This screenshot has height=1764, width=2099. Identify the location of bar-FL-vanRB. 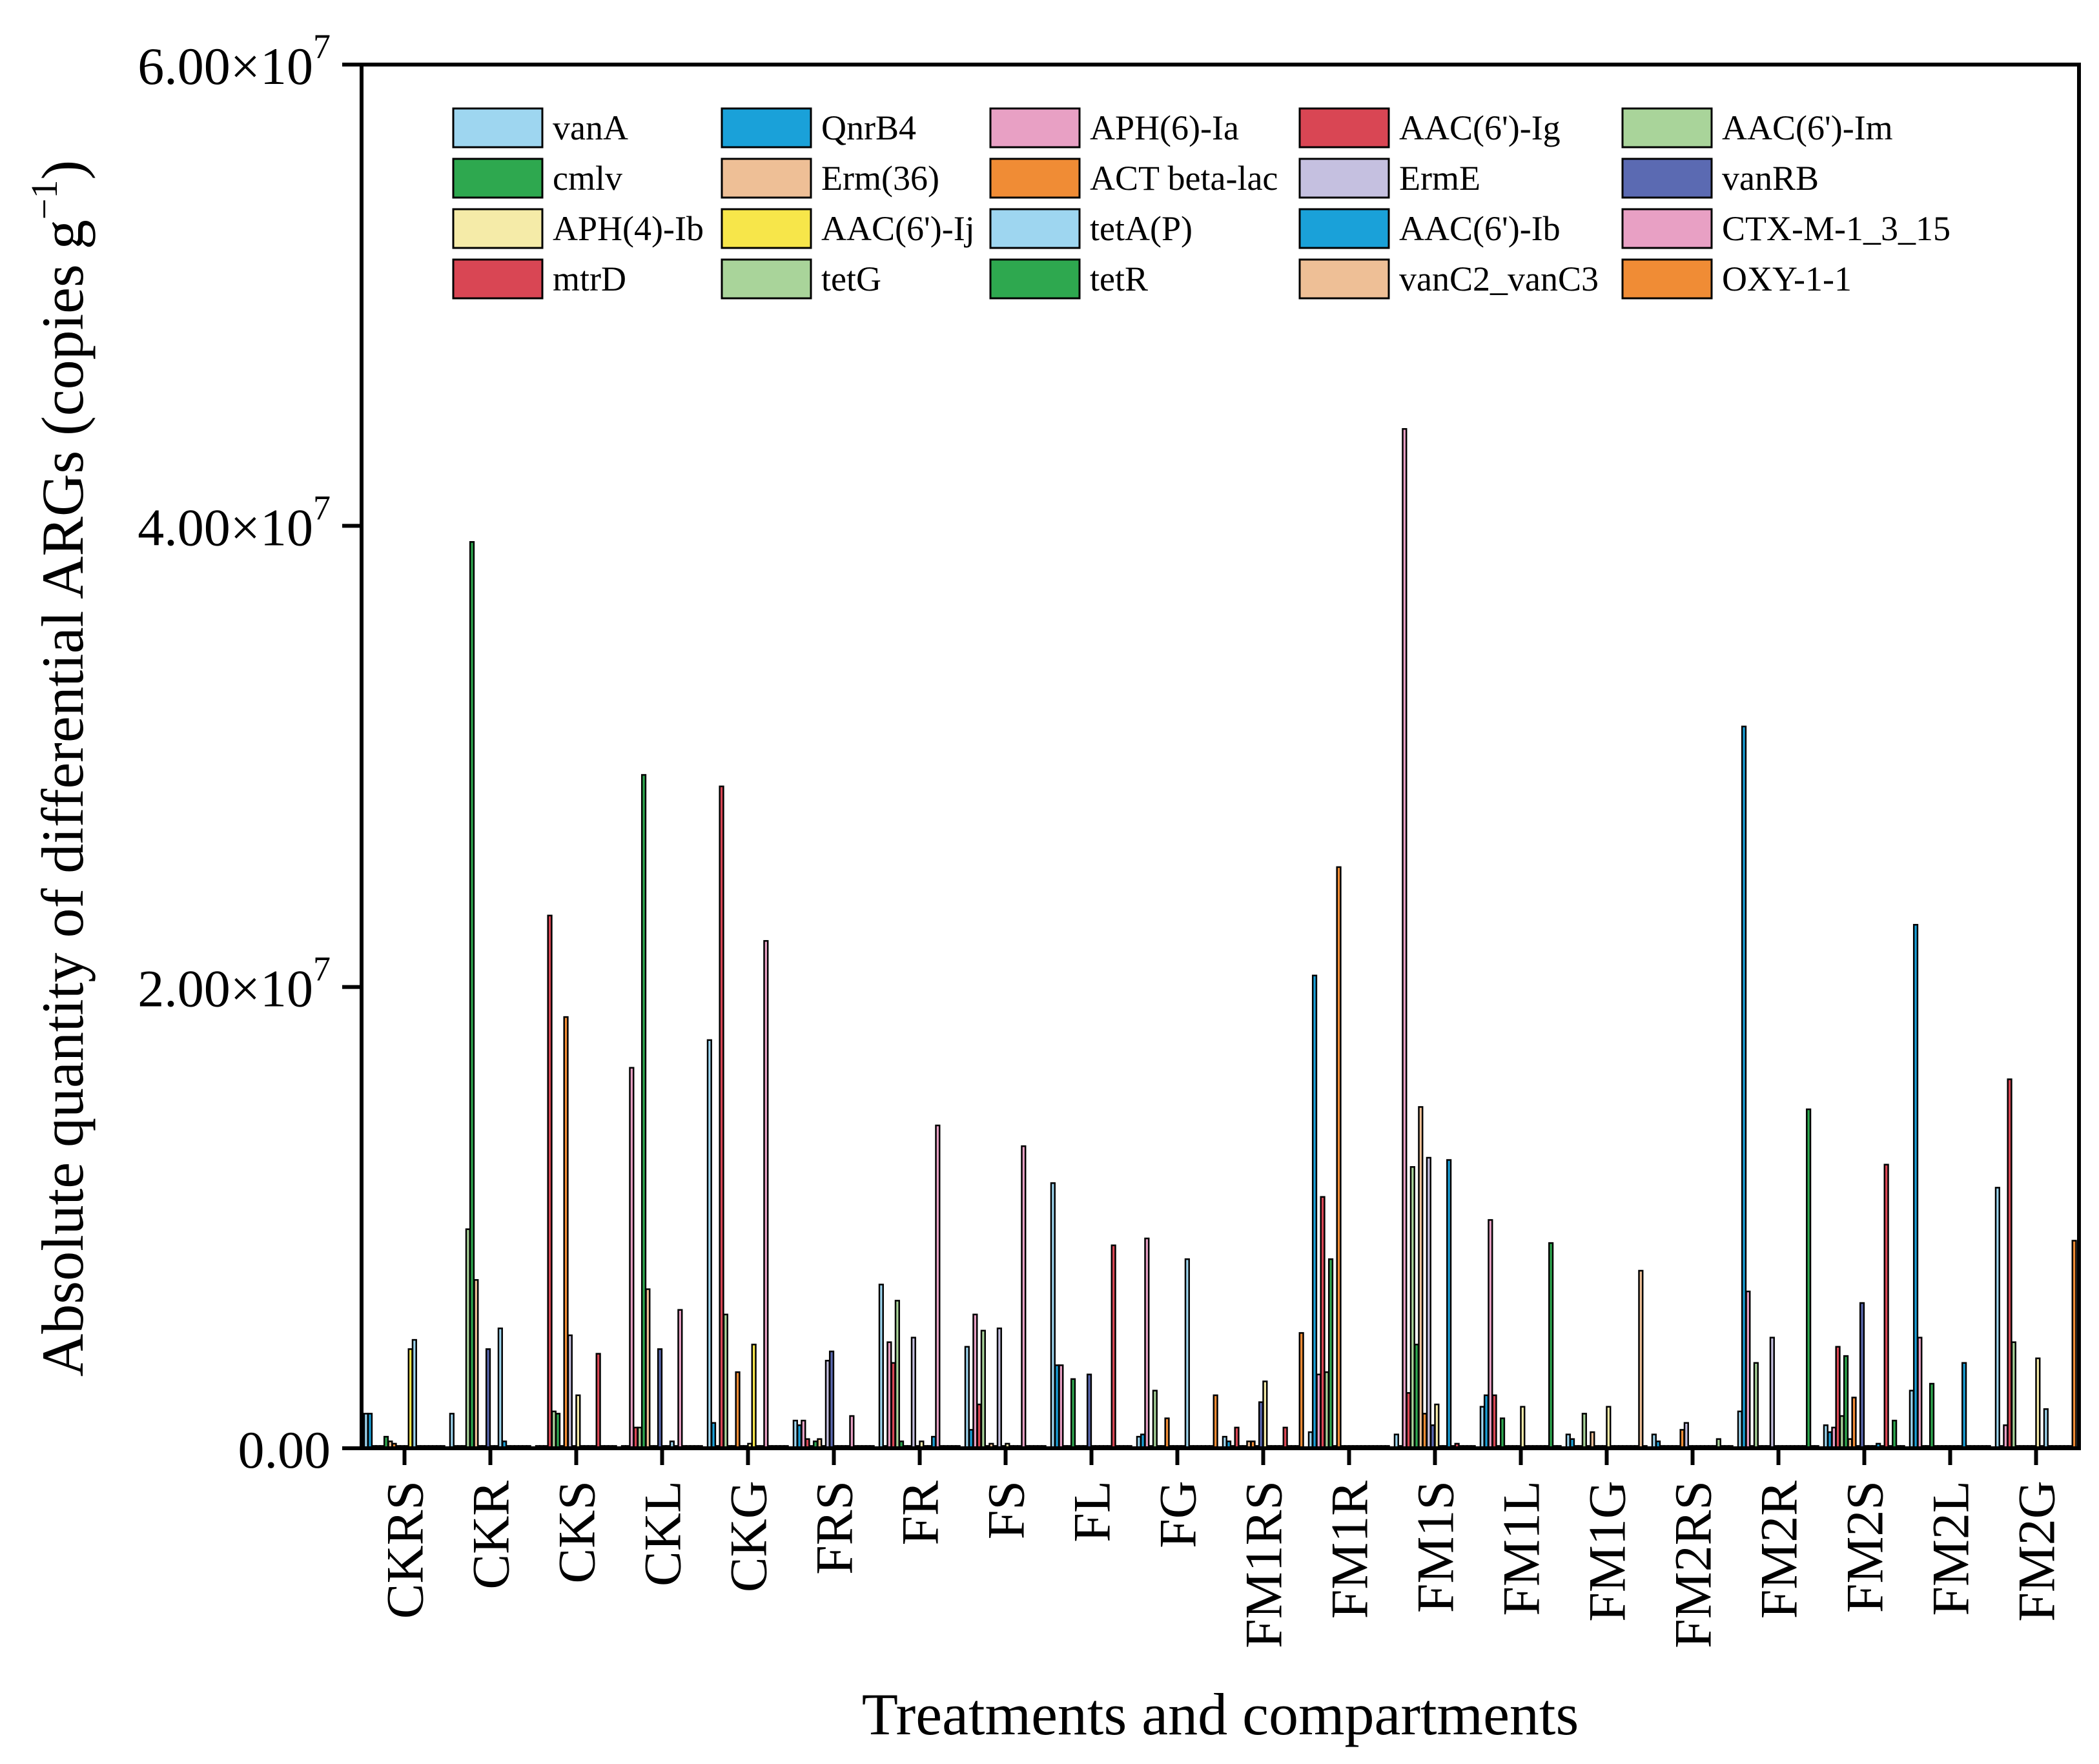
(1089, 1412).